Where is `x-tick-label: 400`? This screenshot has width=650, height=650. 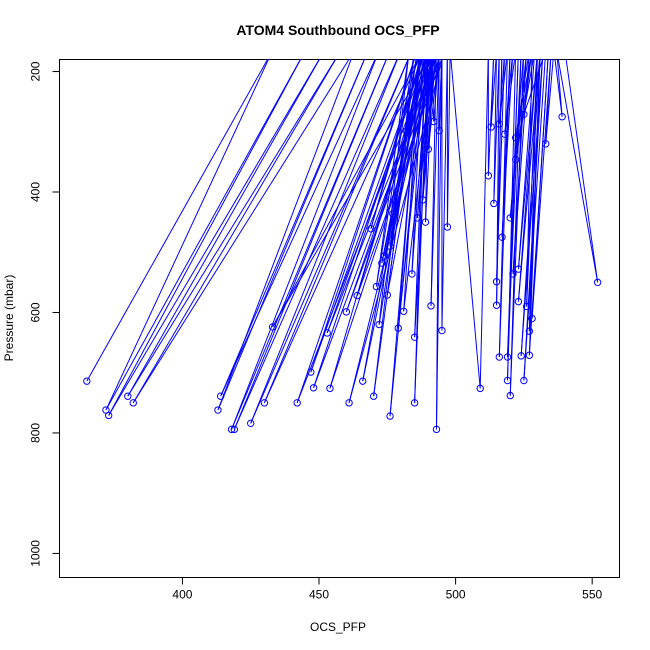 x-tick-label: 400 is located at coordinates (182, 595).